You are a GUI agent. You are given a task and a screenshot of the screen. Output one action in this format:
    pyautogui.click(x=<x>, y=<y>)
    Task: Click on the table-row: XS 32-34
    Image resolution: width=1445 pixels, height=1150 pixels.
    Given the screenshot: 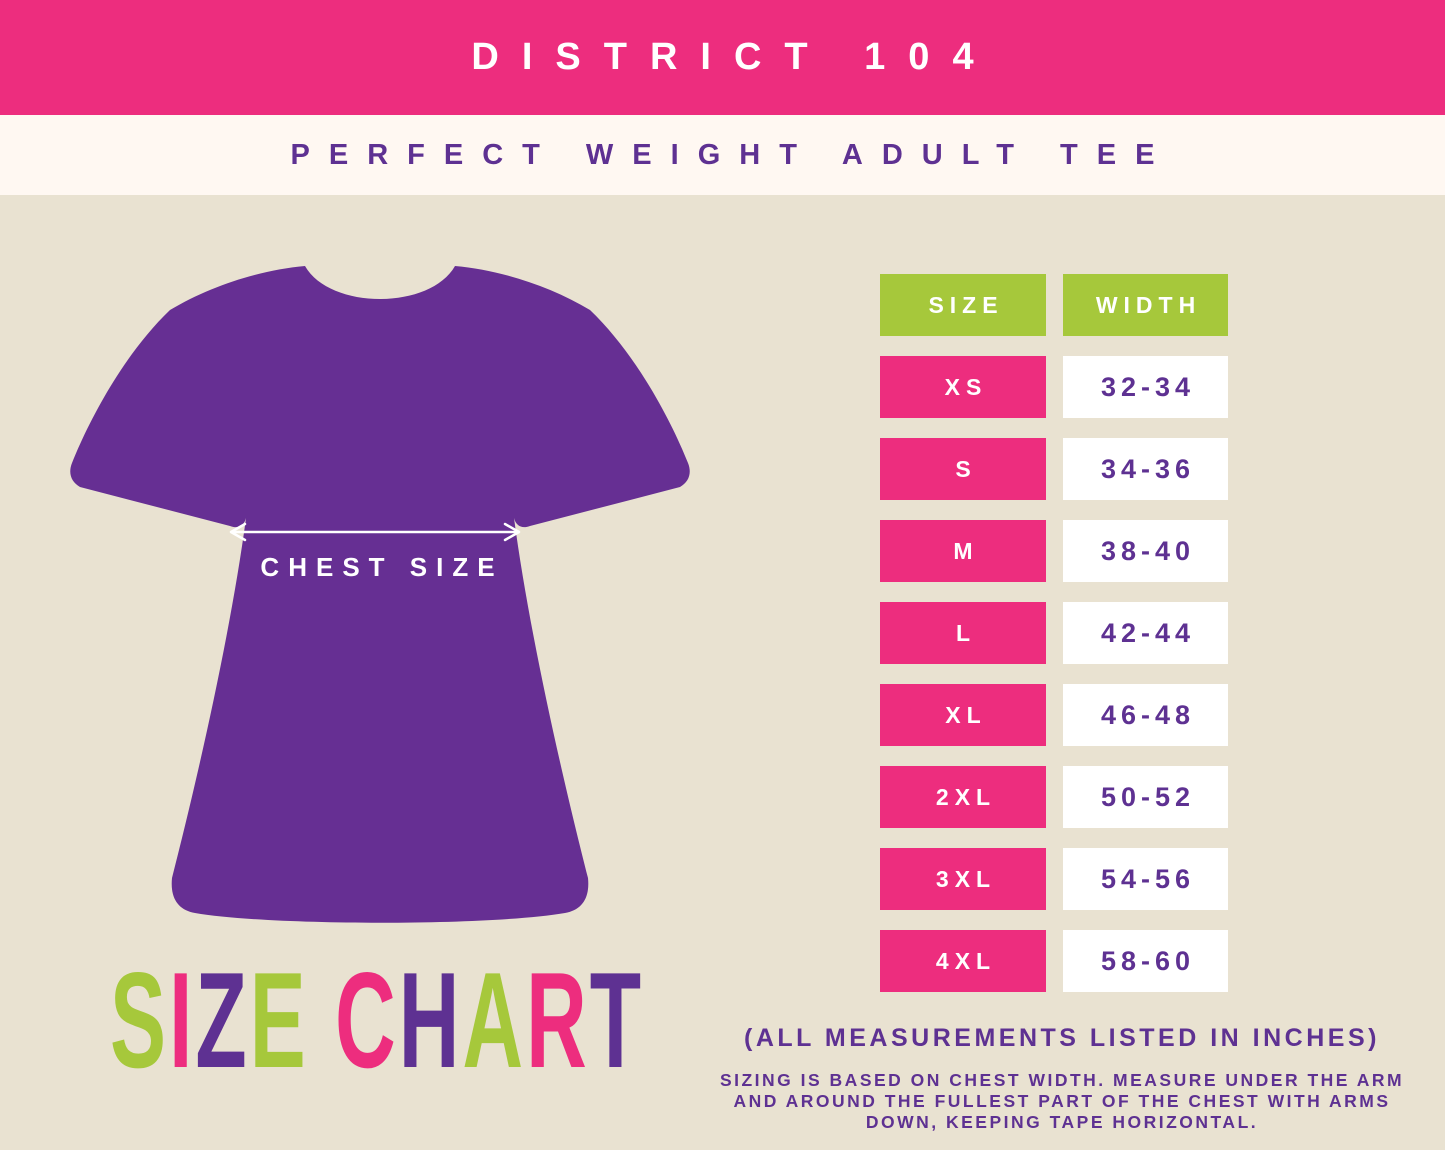 What is the action you would take?
    pyautogui.click(x=1054, y=387)
    